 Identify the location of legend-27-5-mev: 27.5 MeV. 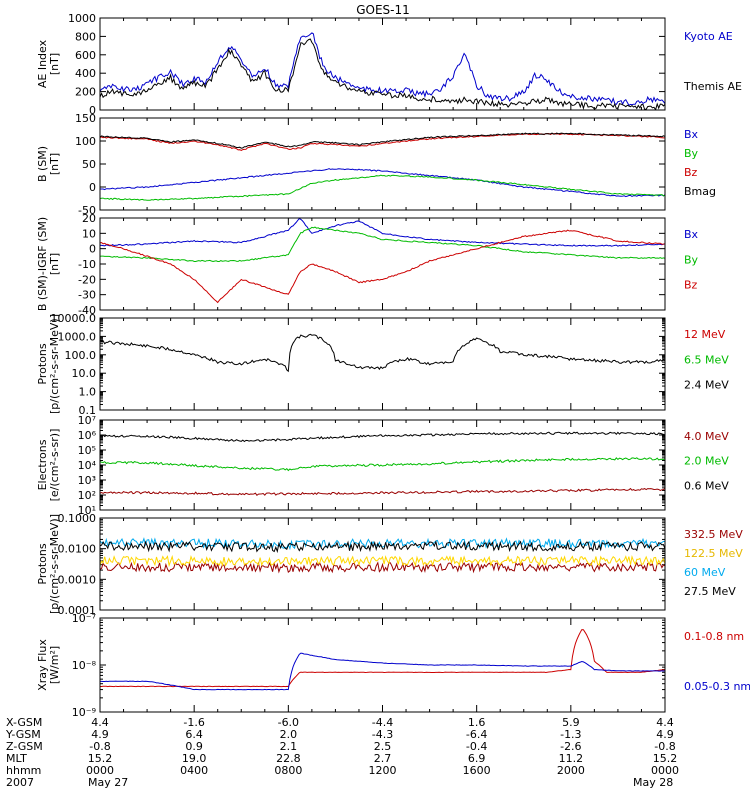
(710, 591).